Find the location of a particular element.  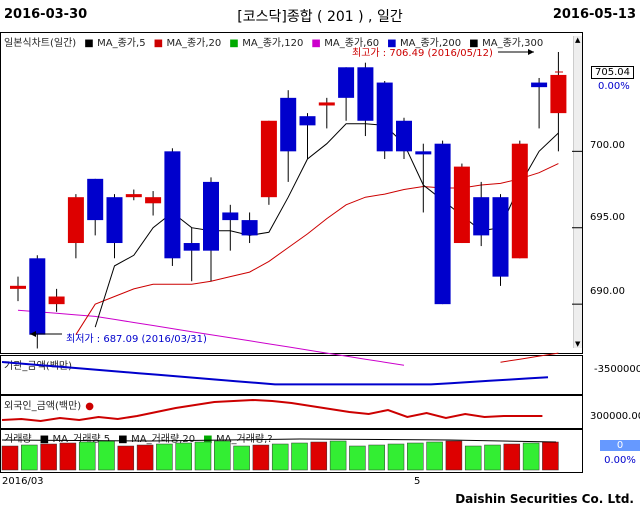

foreign-panel is located at coordinates (291, 412).